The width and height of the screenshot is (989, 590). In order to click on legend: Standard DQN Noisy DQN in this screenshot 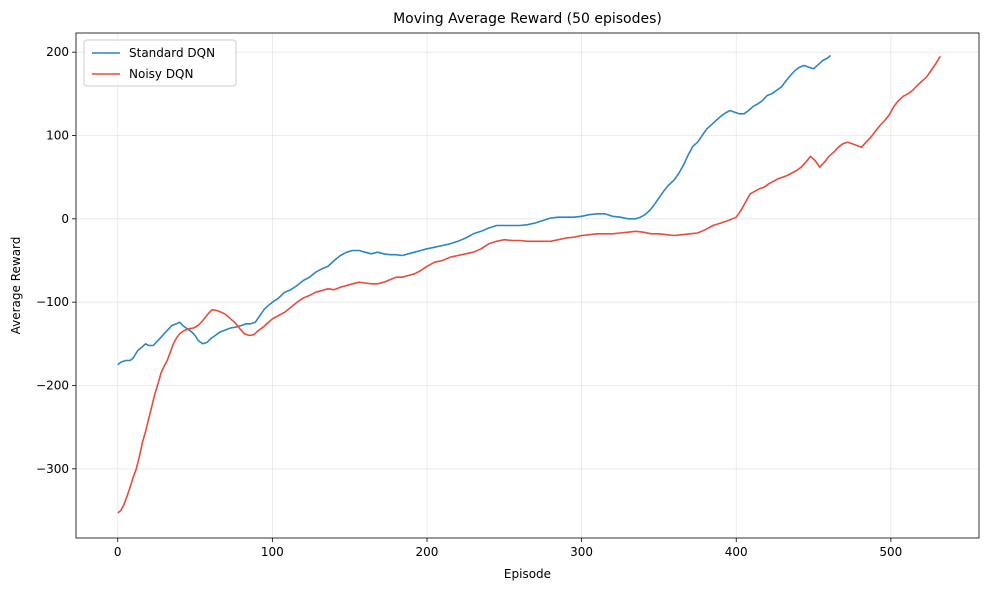, I will do `click(160, 63)`.